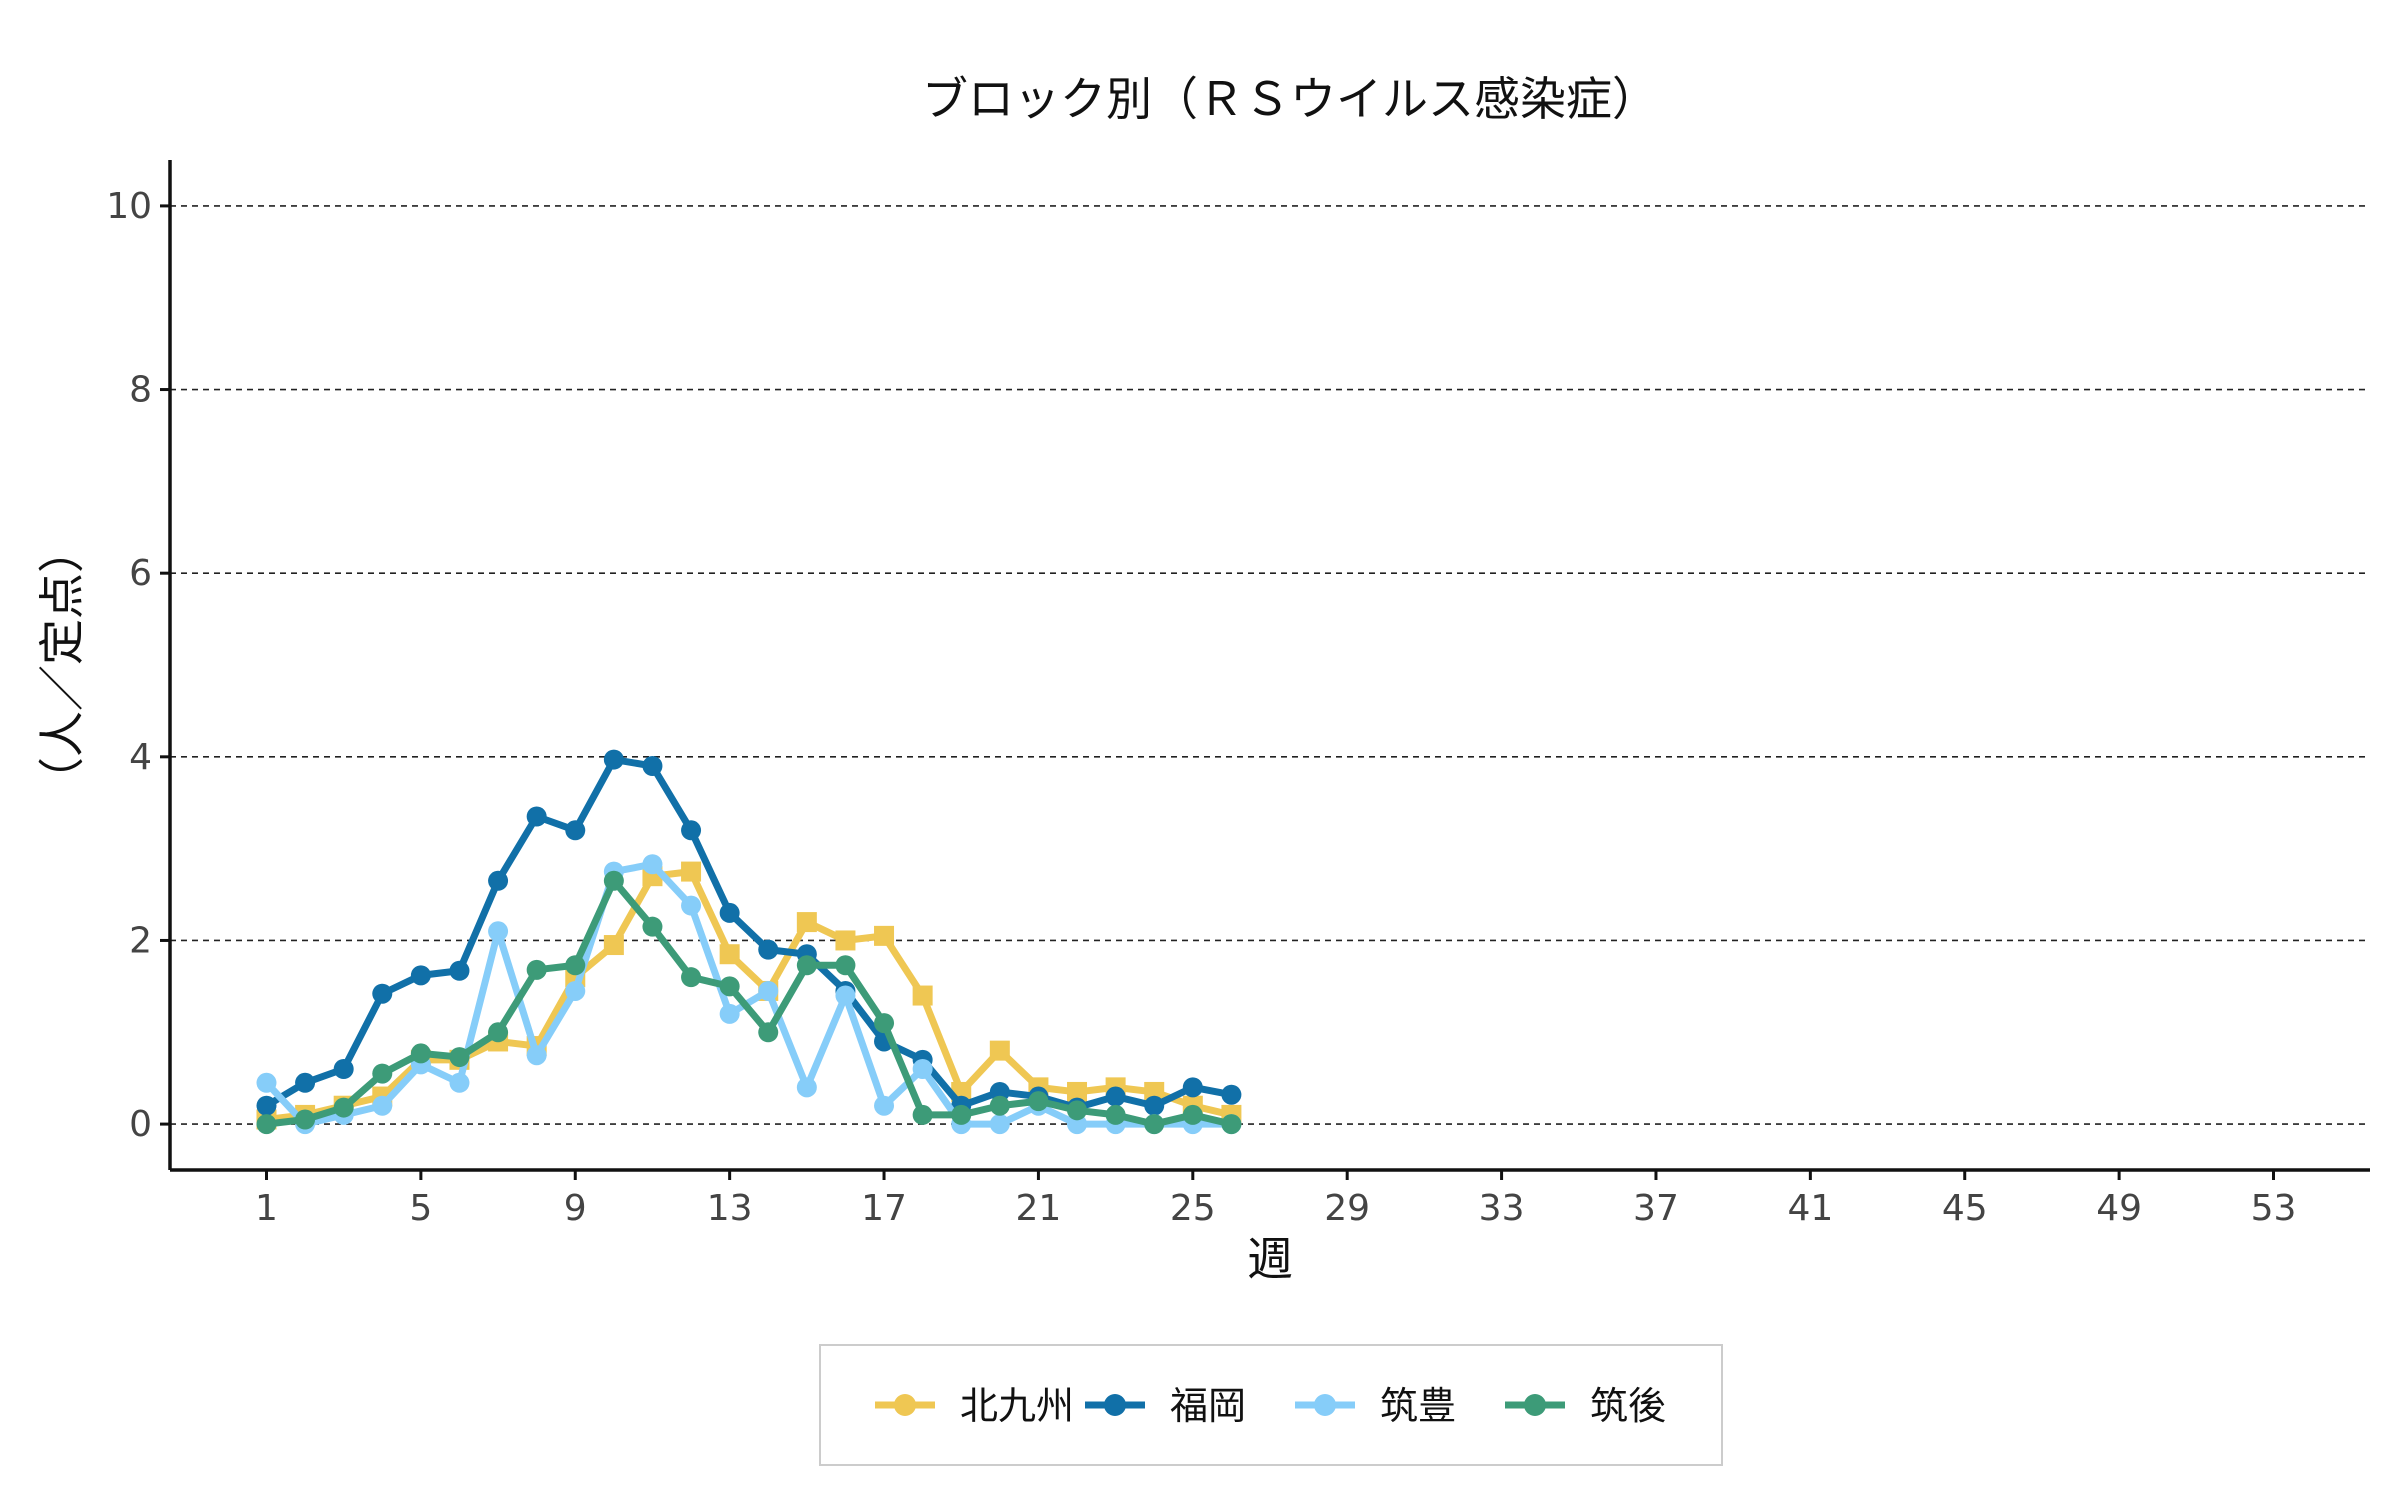  Describe the element at coordinates (1585, 1406) in the screenshot. I see `legend-item: 筑後` at that location.